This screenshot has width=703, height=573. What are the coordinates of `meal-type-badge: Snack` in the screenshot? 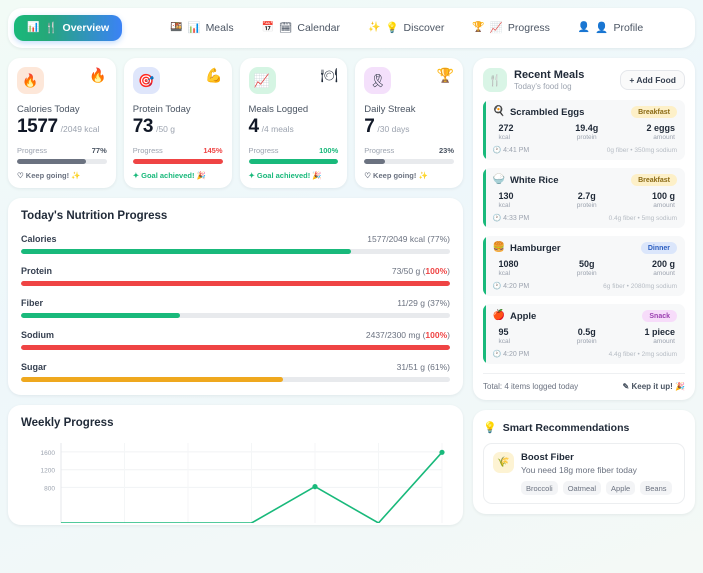 It's located at (659, 316).